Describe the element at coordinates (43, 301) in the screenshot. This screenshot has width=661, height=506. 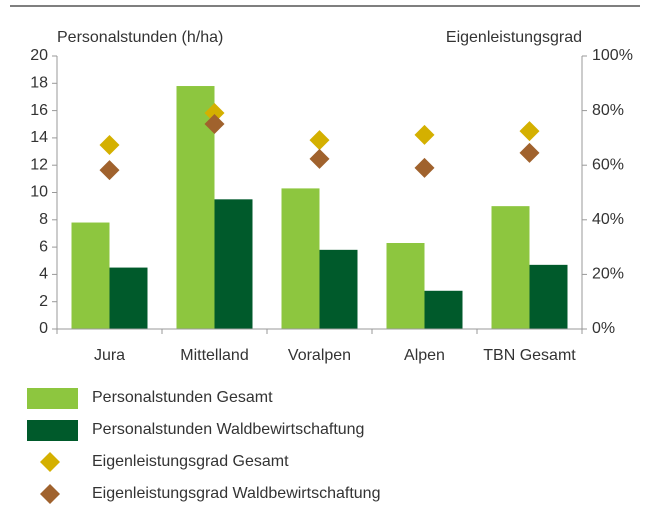
I see `y-tick-label: 2` at that location.